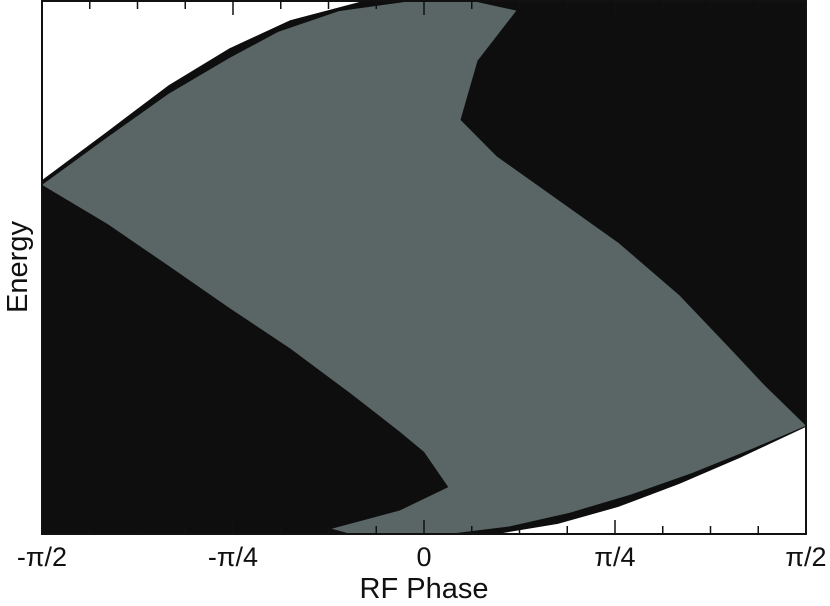  Describe the element at coordinates (614, 557) in the screenshot. I see `x-tick-label: π/4` at that location.